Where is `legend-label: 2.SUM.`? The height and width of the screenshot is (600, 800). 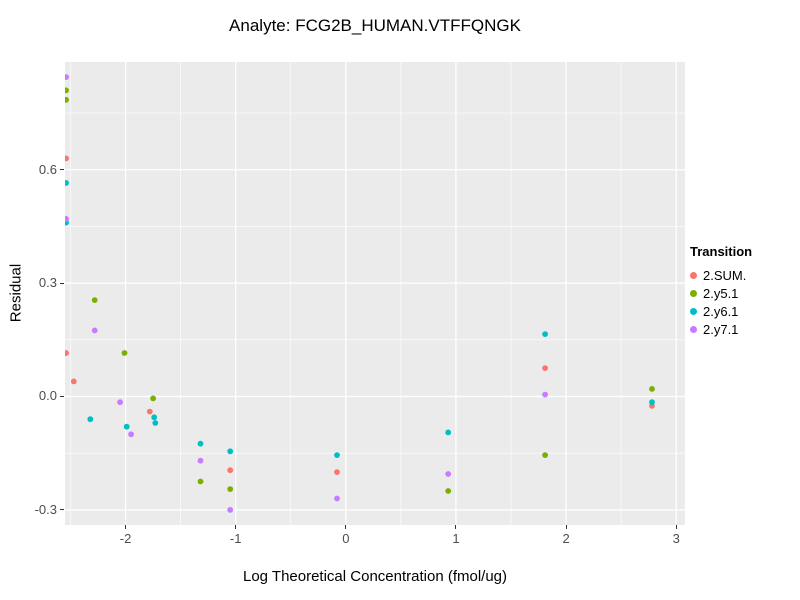 legend-label: 2.SUM. is located at coordinates (725, 275).